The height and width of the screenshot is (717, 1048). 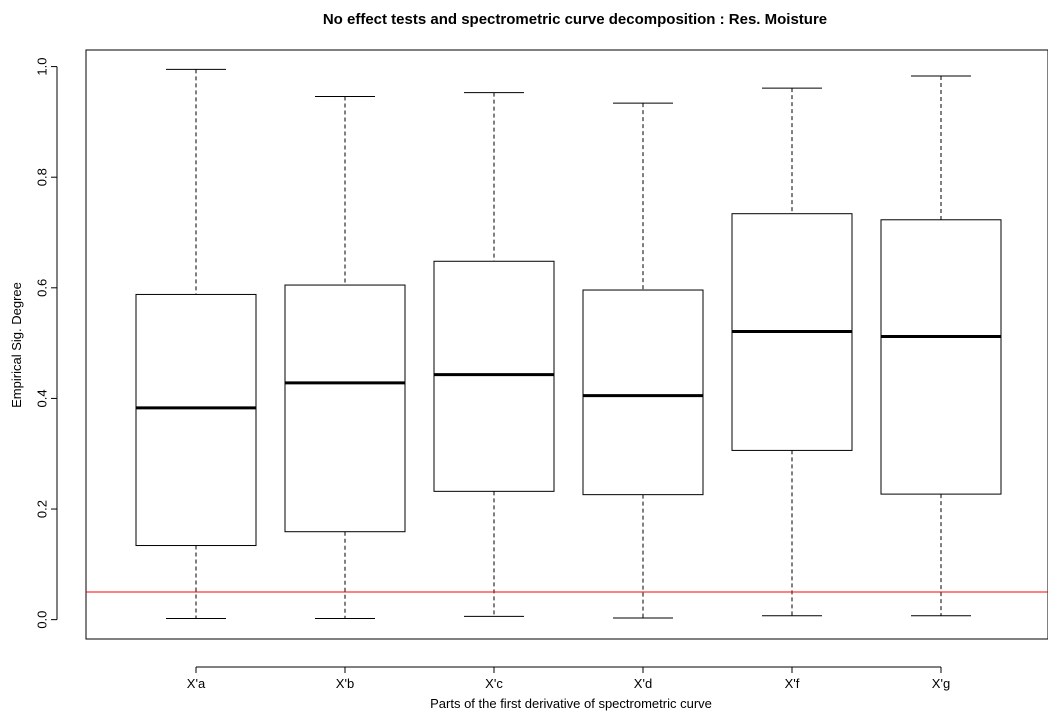 What do you see at coordinates (42, 288) in the screenshot?
I see `y-tick-label: 0.6` at bounding box center [42, 288].